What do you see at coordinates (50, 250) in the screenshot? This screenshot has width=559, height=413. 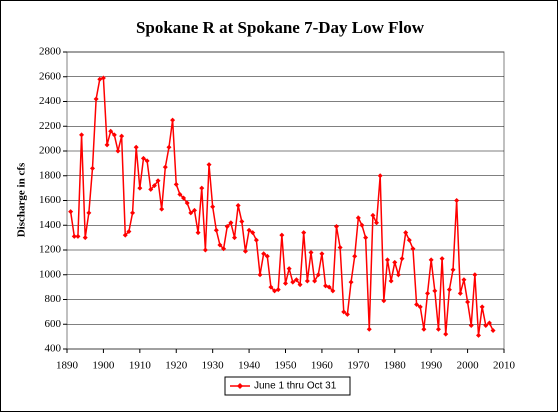 I see `y-tick-label: 1200` at bounding box center [50, 250].